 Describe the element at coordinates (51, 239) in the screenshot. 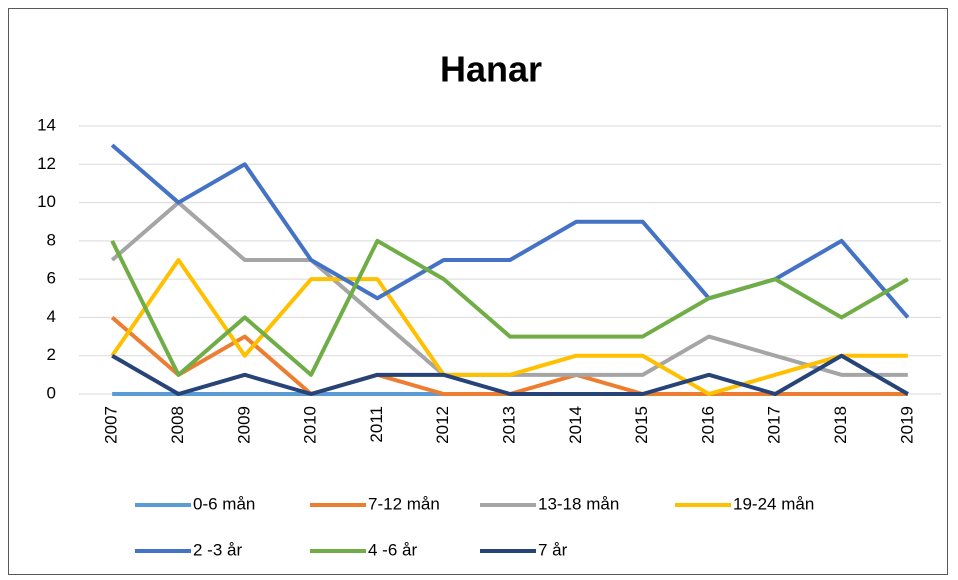

I see `y-tick-label: 8` at that location.